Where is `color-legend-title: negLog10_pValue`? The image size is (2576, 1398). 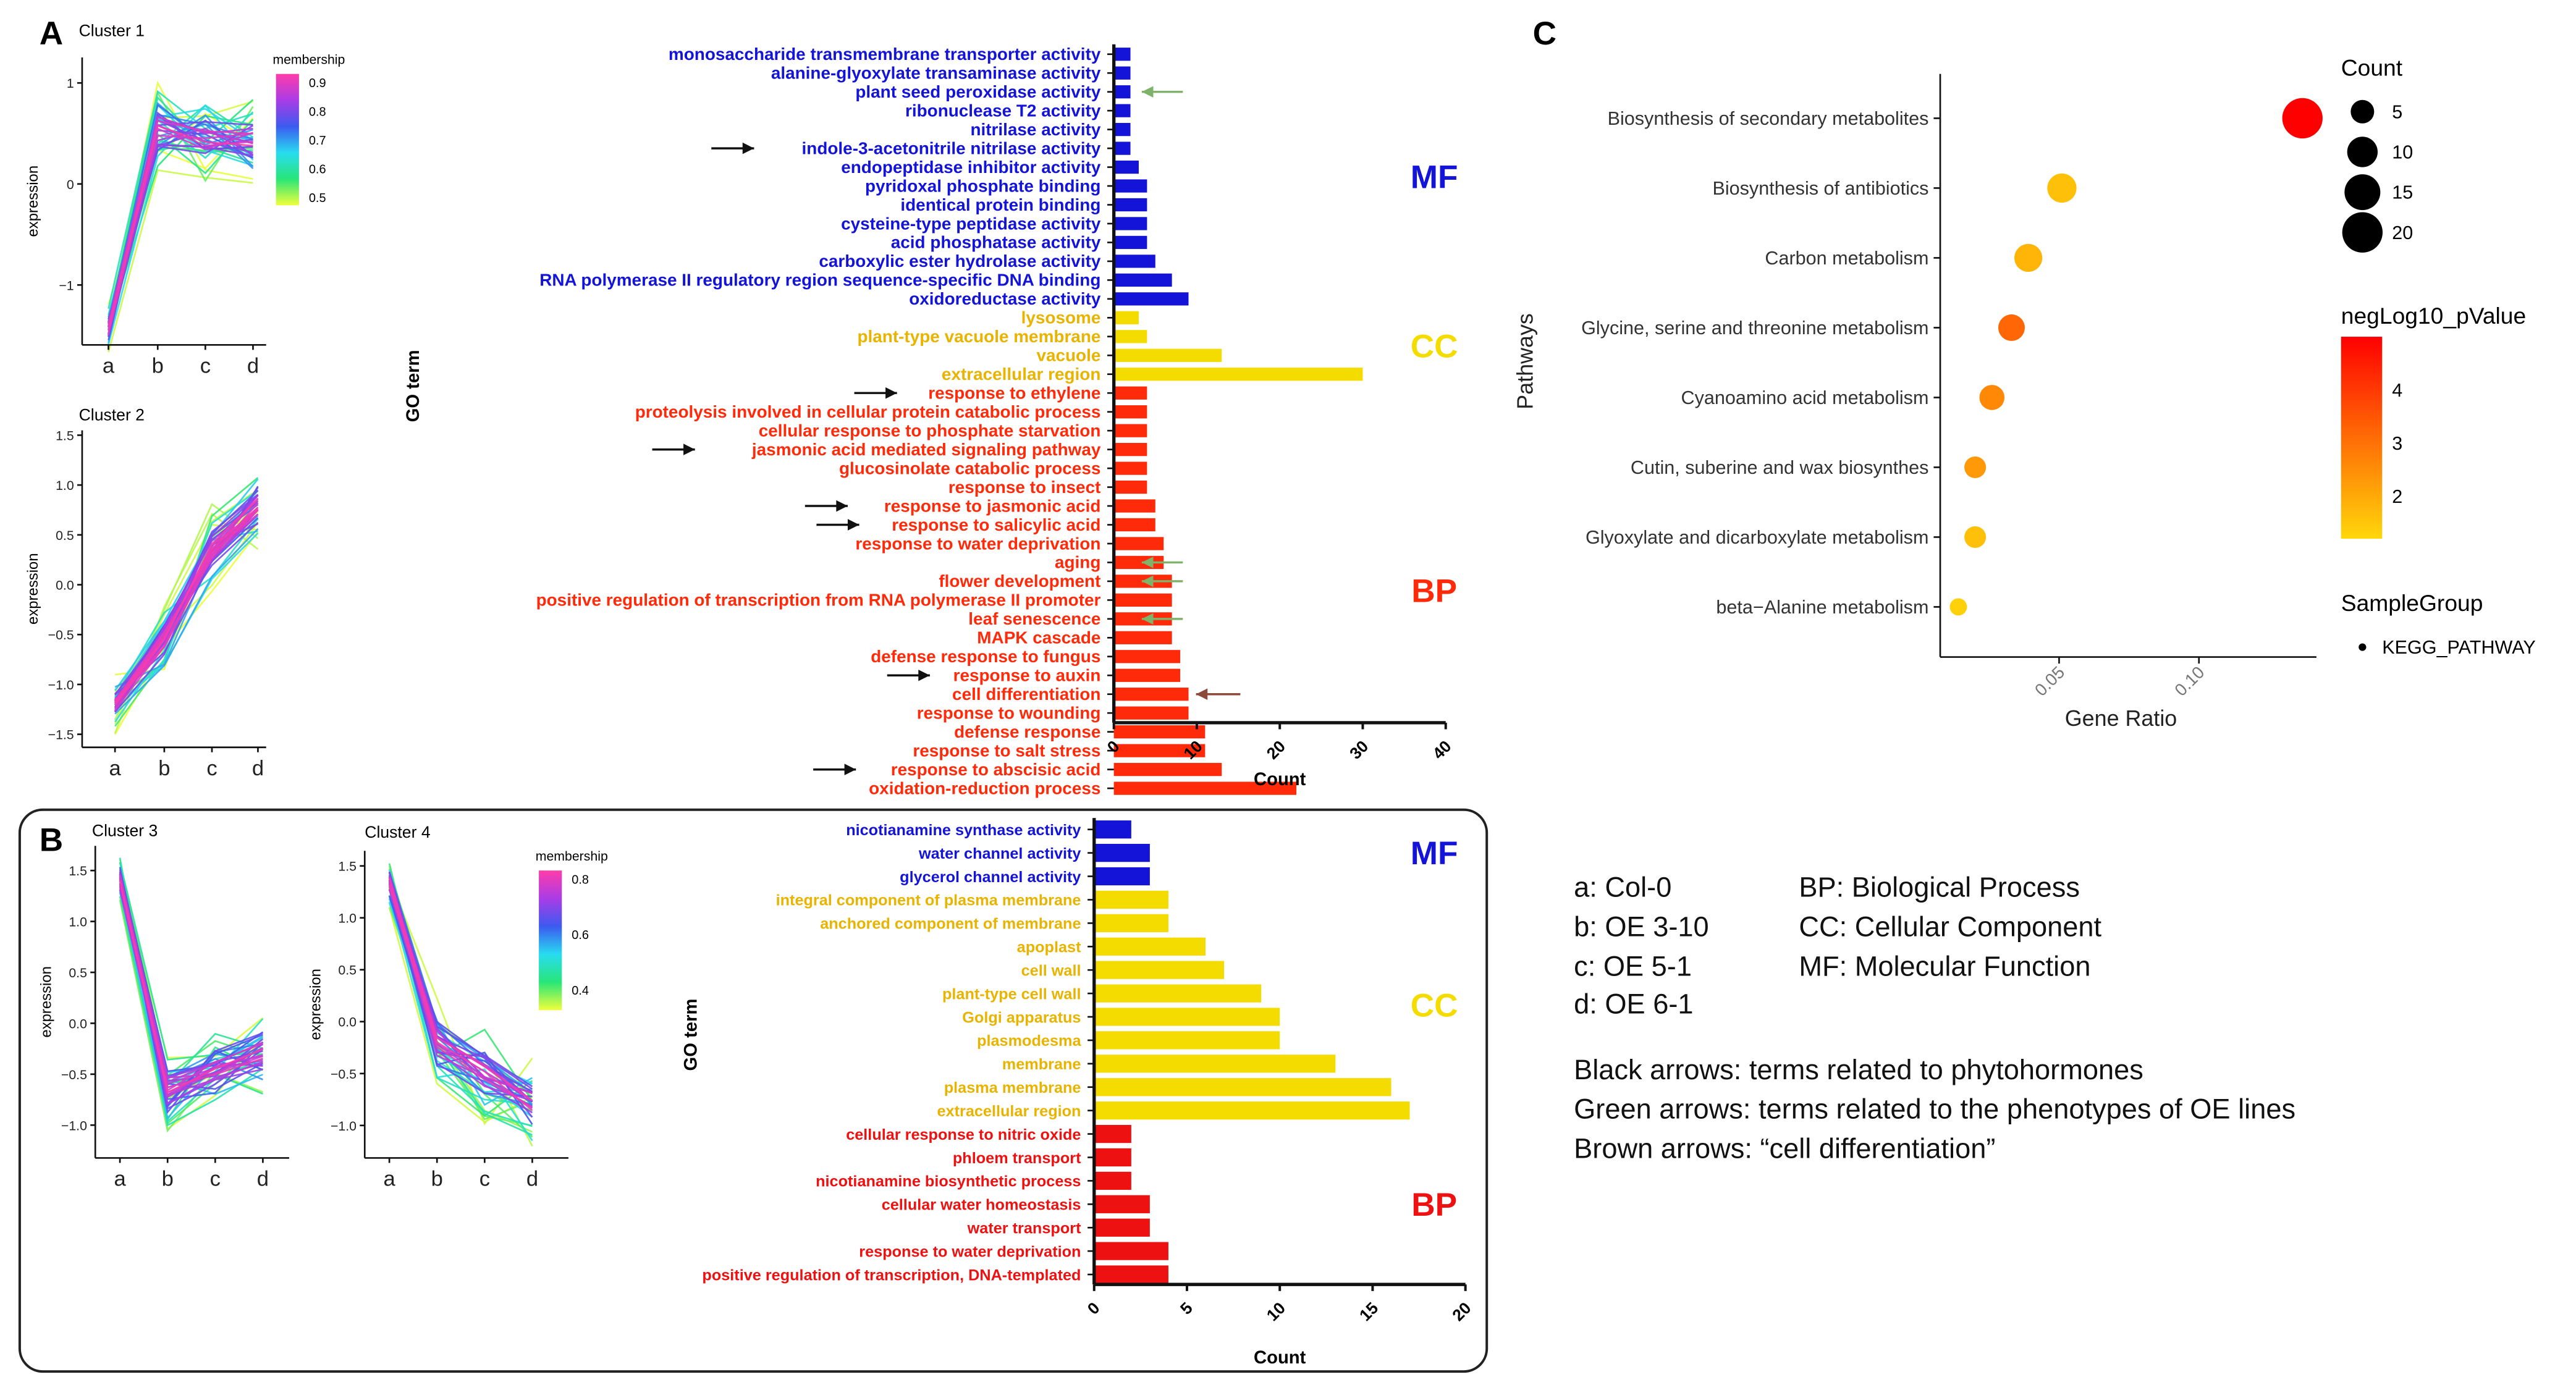
color-legend-title: negLog10_pValue is located at coordinates (2433, 316).